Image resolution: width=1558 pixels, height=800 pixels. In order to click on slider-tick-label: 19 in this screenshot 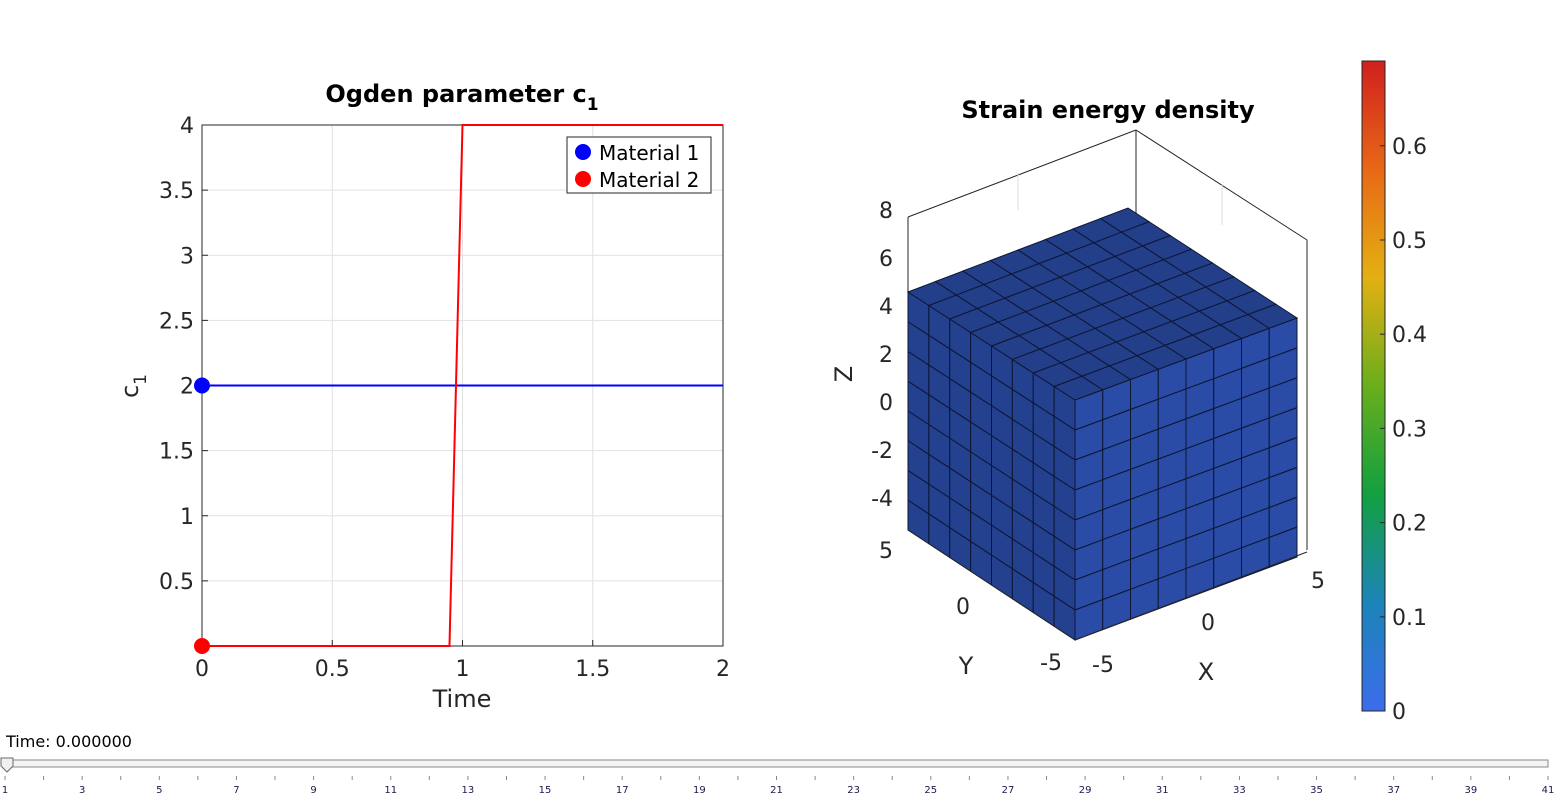, I will do `click(699, 790)`.